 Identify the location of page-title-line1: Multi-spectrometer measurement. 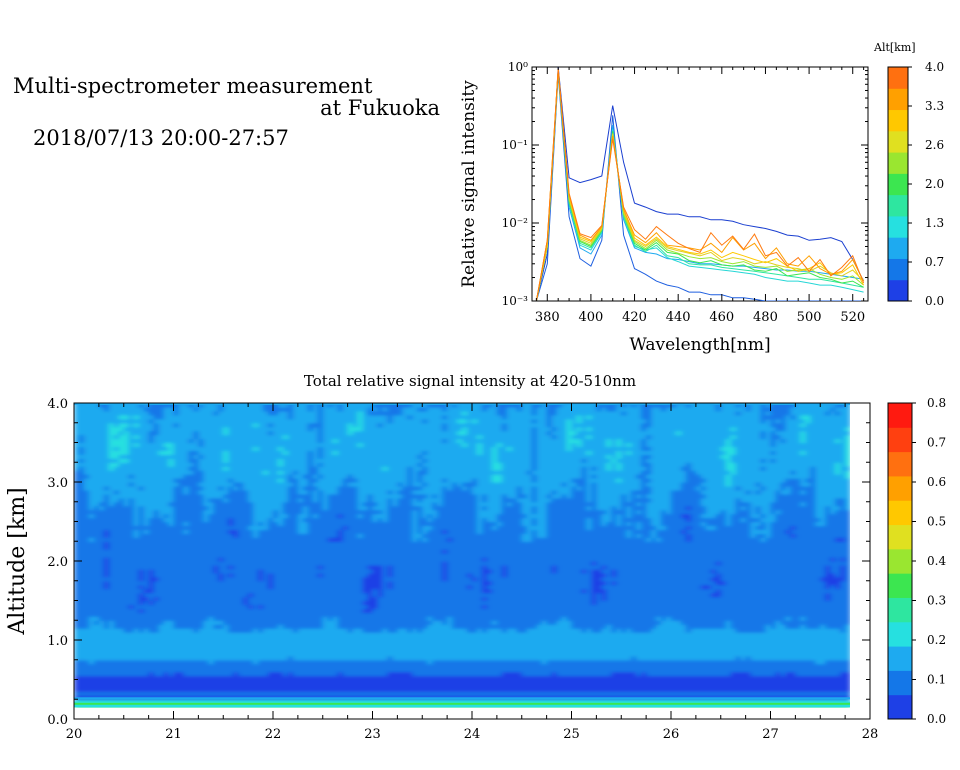
(193, 86).